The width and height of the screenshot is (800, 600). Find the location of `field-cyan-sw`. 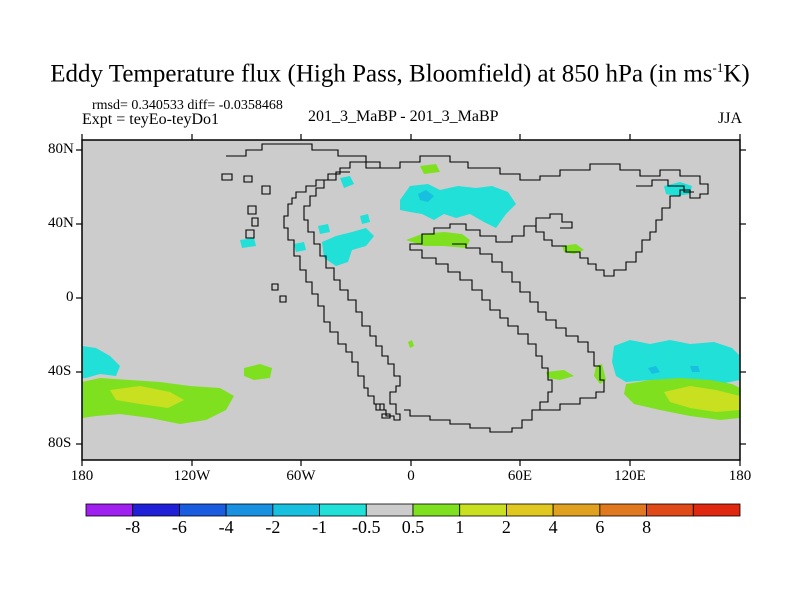

field-cyan-sw is located at coordinates (101, 362).